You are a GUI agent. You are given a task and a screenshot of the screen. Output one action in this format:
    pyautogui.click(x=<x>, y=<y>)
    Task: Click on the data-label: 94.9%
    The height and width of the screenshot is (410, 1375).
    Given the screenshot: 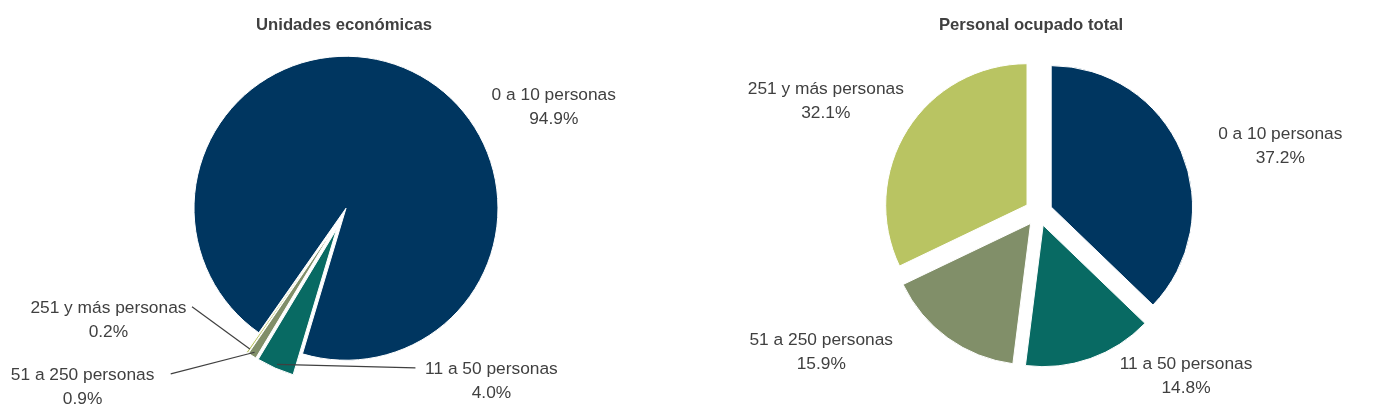 What is the action you would take?
    pyautogui.click(x=554, y=117)
    